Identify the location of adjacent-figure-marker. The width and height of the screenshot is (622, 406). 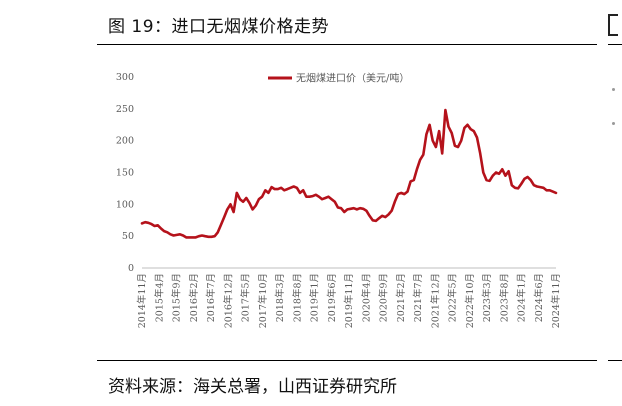
(613, 25).